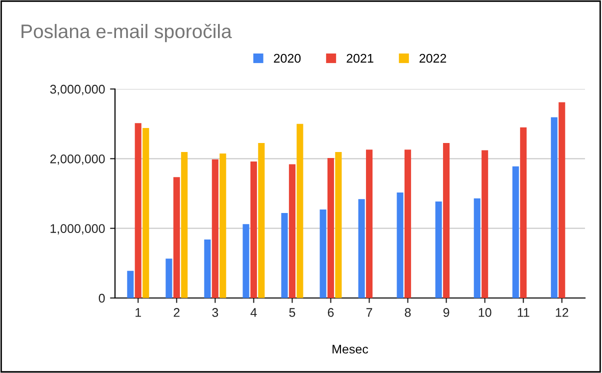  Describe the element at coordinates (292, 312) in the screenshot. I see `x-tick-label: 5` at that location.